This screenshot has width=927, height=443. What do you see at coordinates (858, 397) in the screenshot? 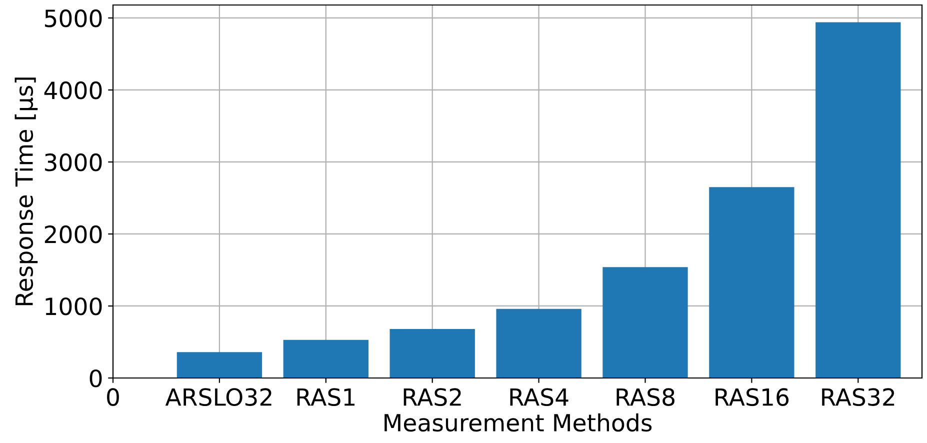
I see `x-tick-label: RAS32` at bounding box center [858, 397].